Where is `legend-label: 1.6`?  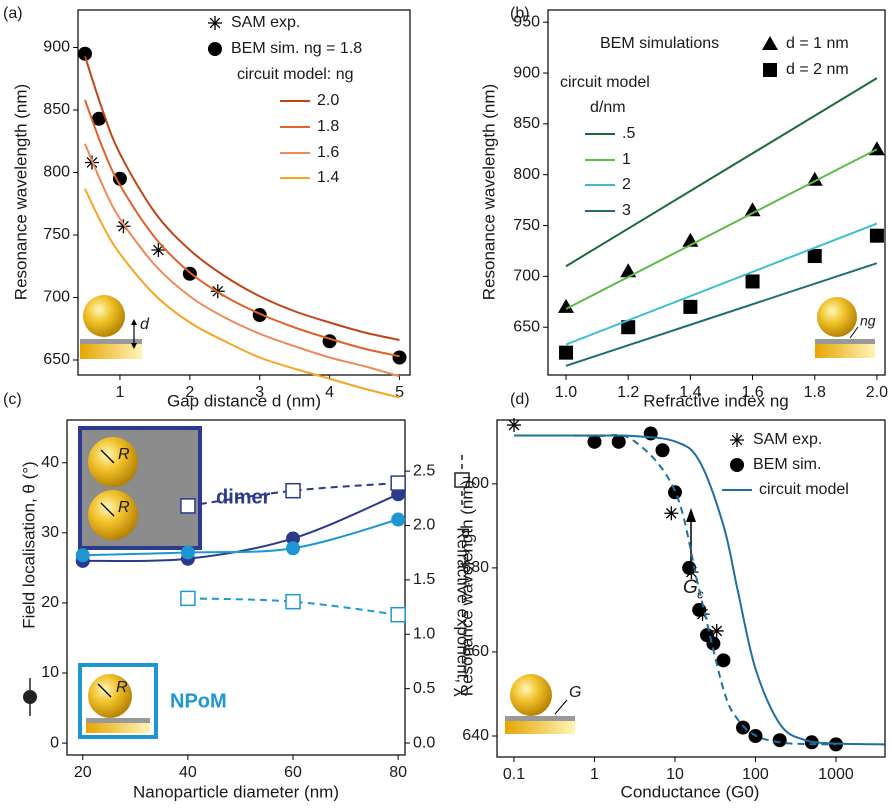 legend-label: 1.6 is located at coordinates (328, 152).